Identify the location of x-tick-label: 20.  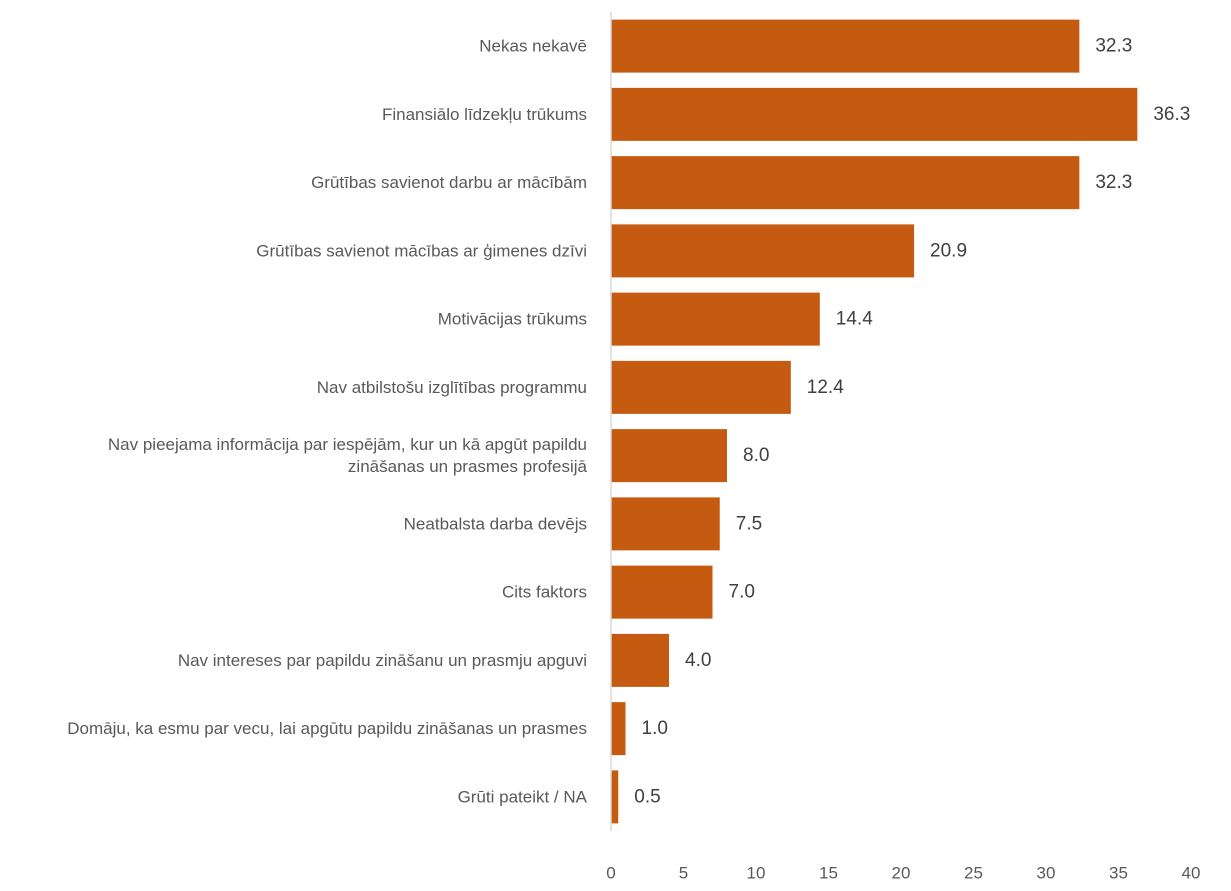
(901, 873).